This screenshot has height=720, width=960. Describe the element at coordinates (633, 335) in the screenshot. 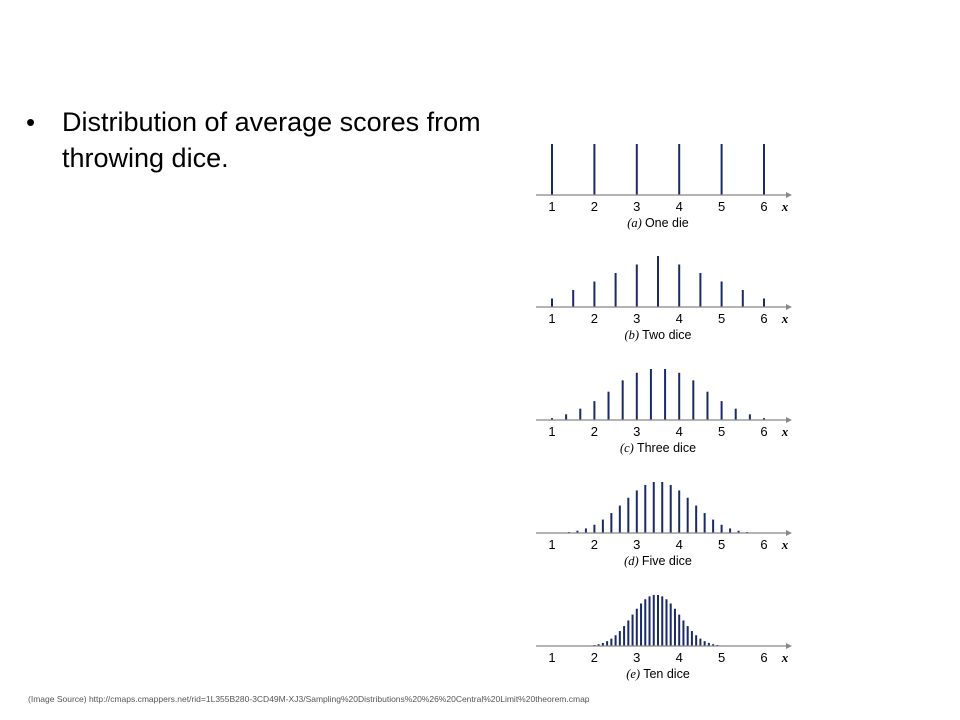

I see `chart-caption-letter: (b)` at that location.